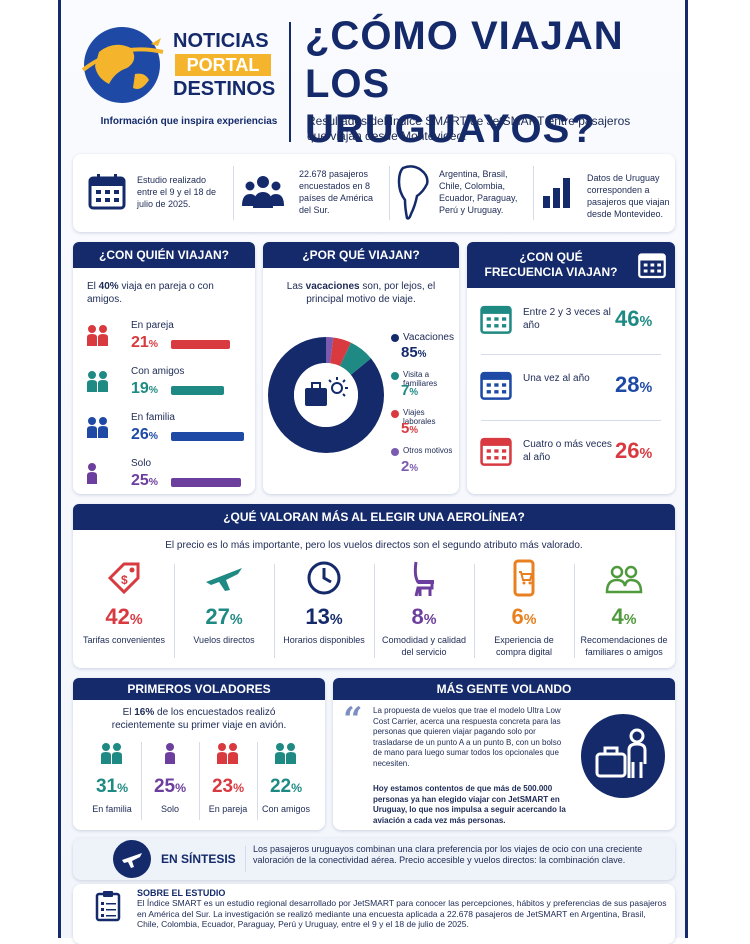  Describe the element at coordinates (122, 65) in the screenshot. I see `globe-logo-icon` at that location.